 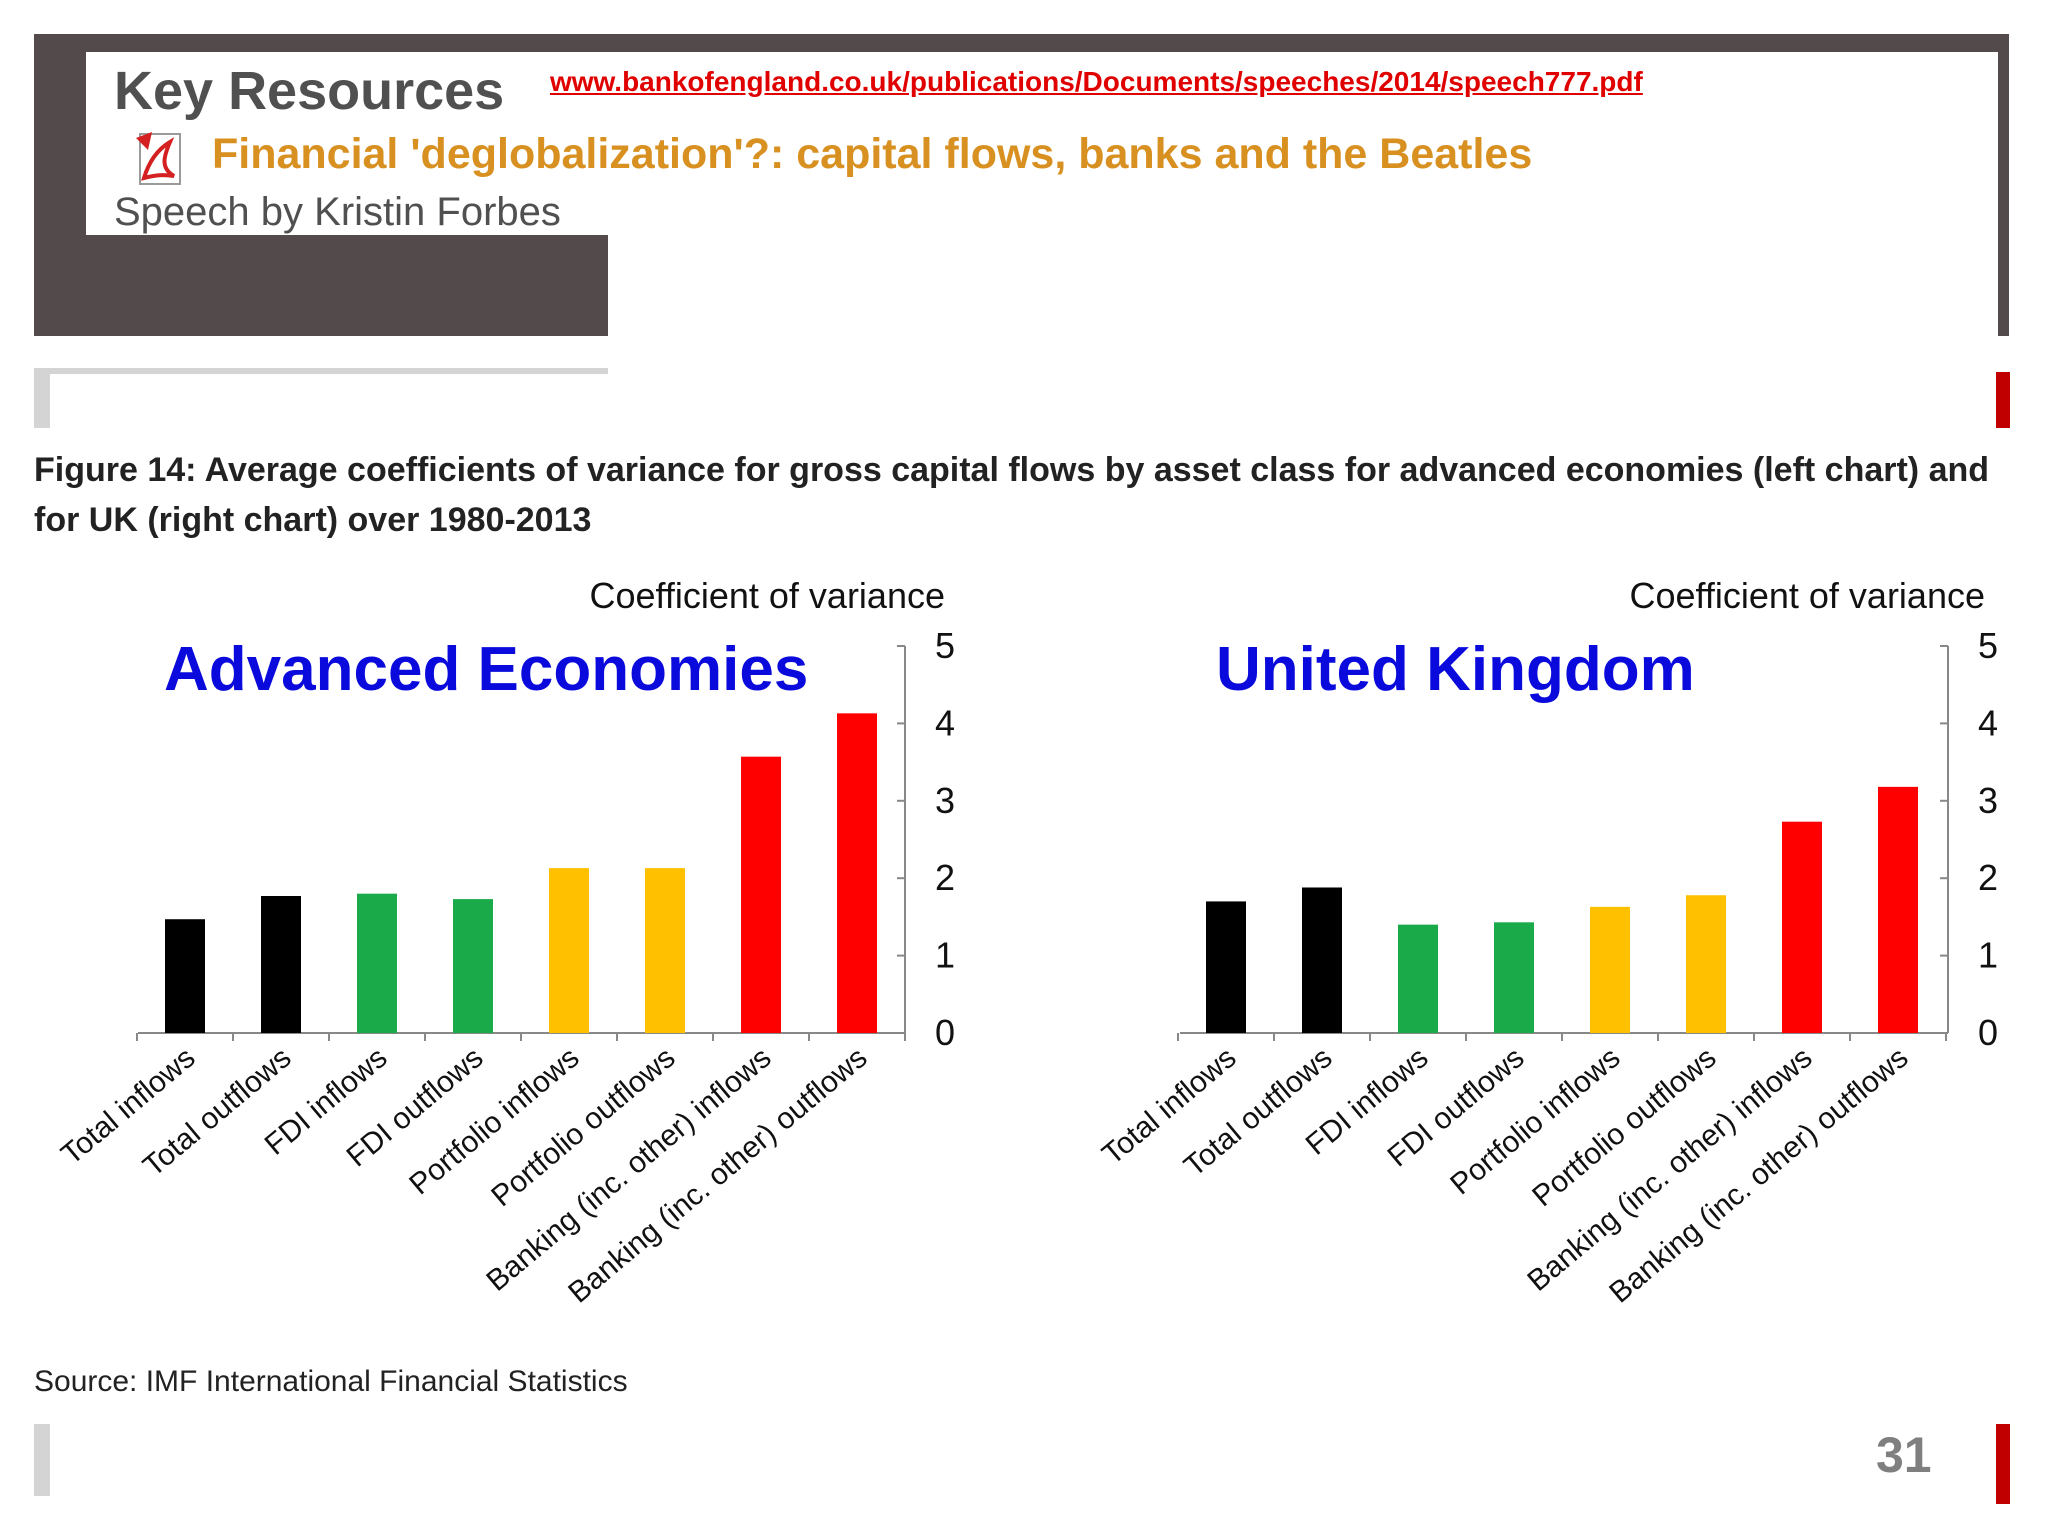 What do you see at coordinates (1303, 197) in the screenshot?
I see `header-panel-right` at bounding box center [1303, 197].